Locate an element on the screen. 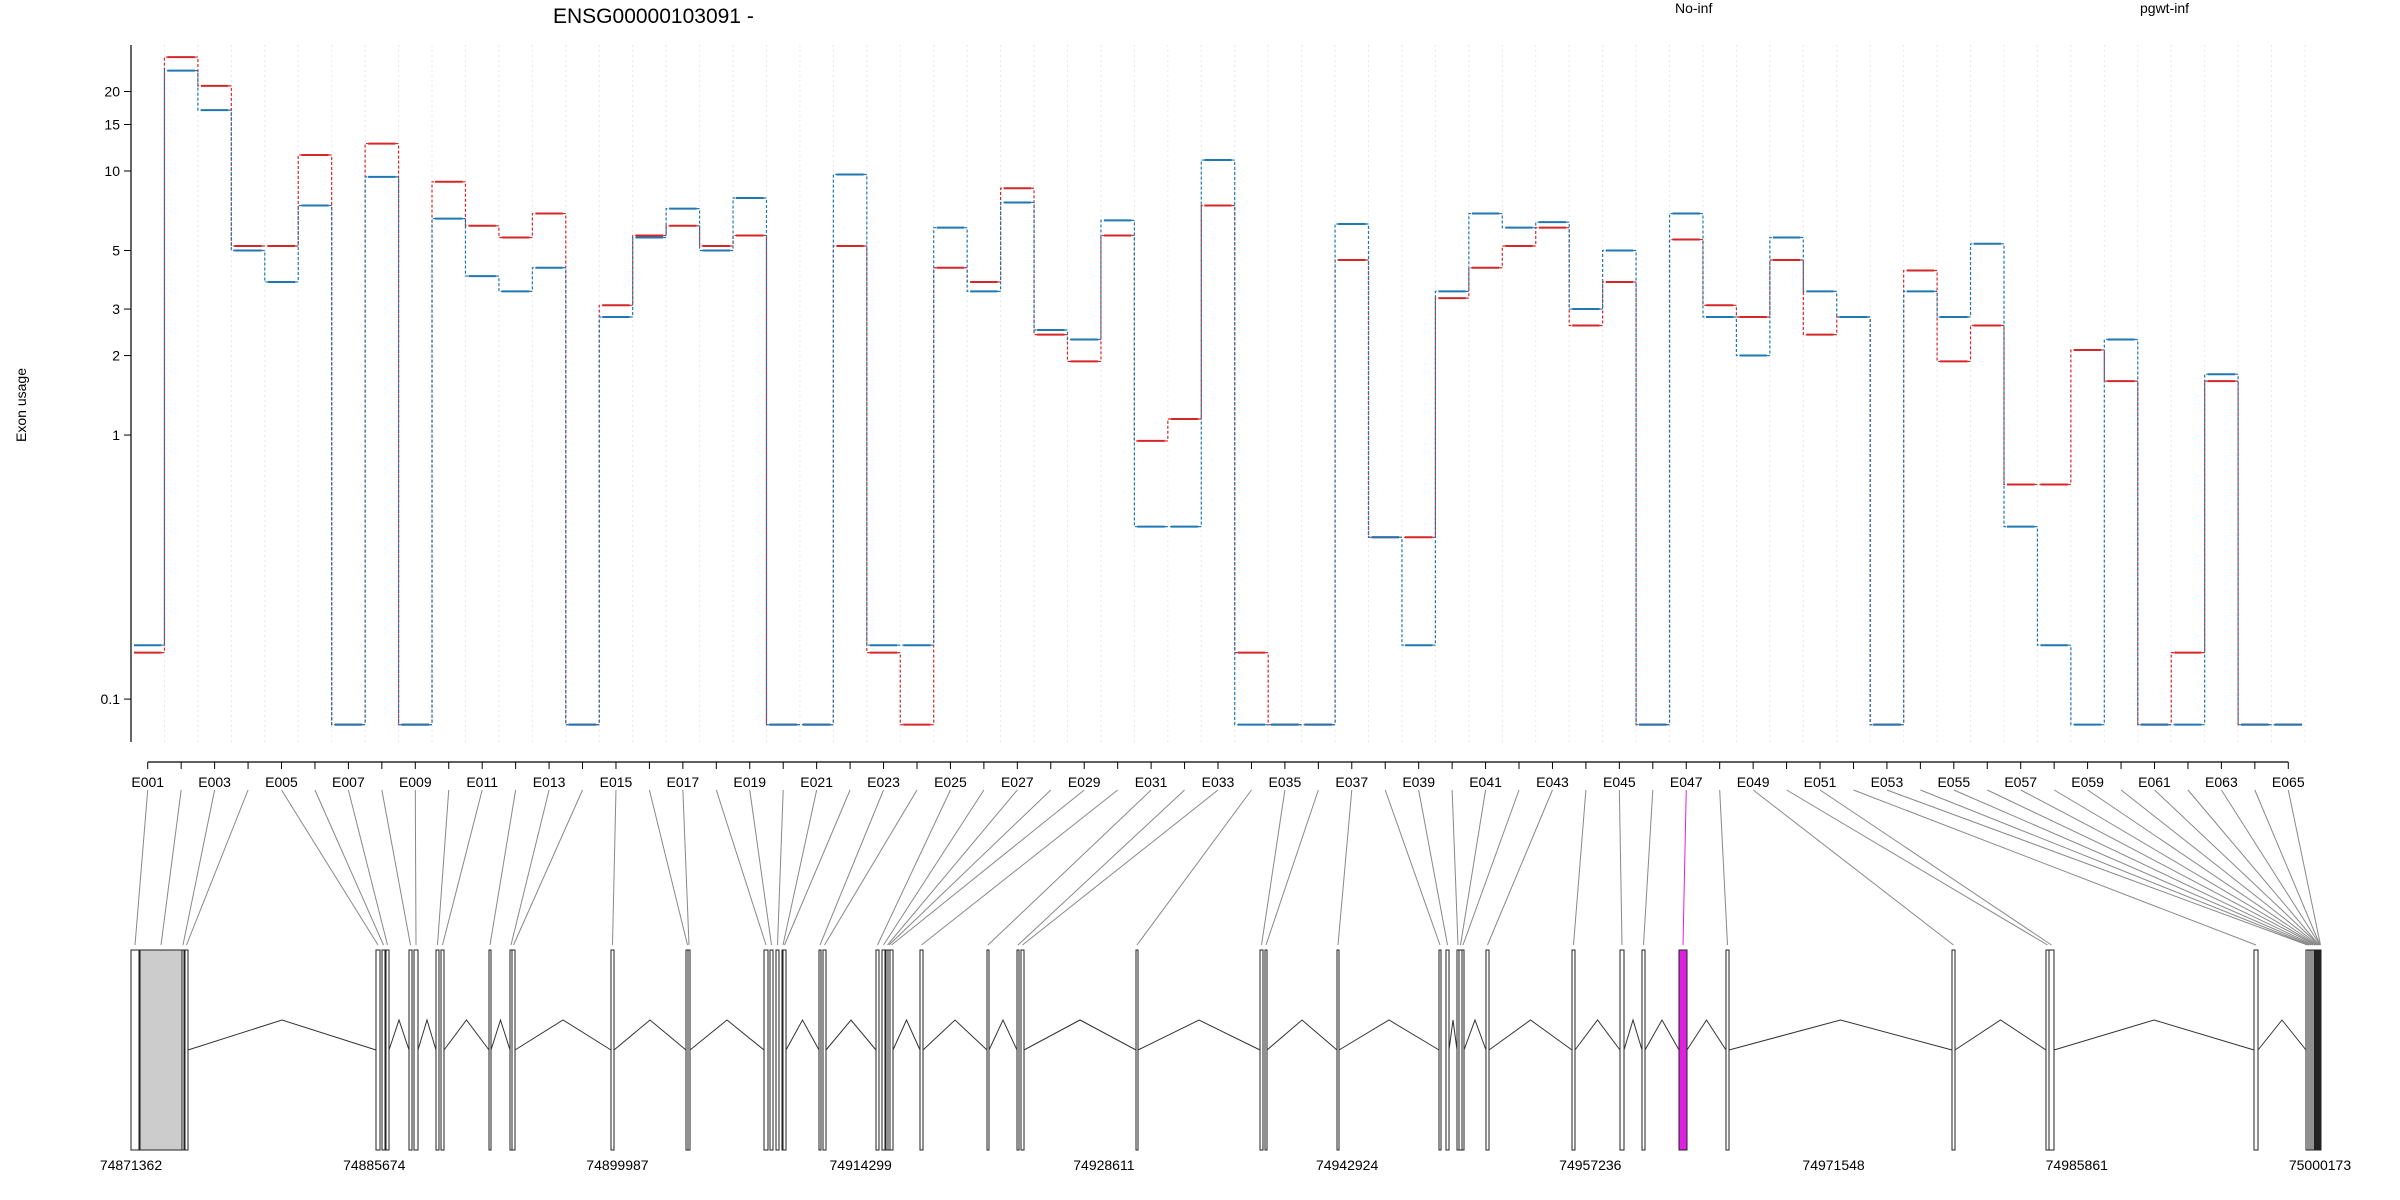  x-tick-label: E053 is located at coordinates (1887, 782).